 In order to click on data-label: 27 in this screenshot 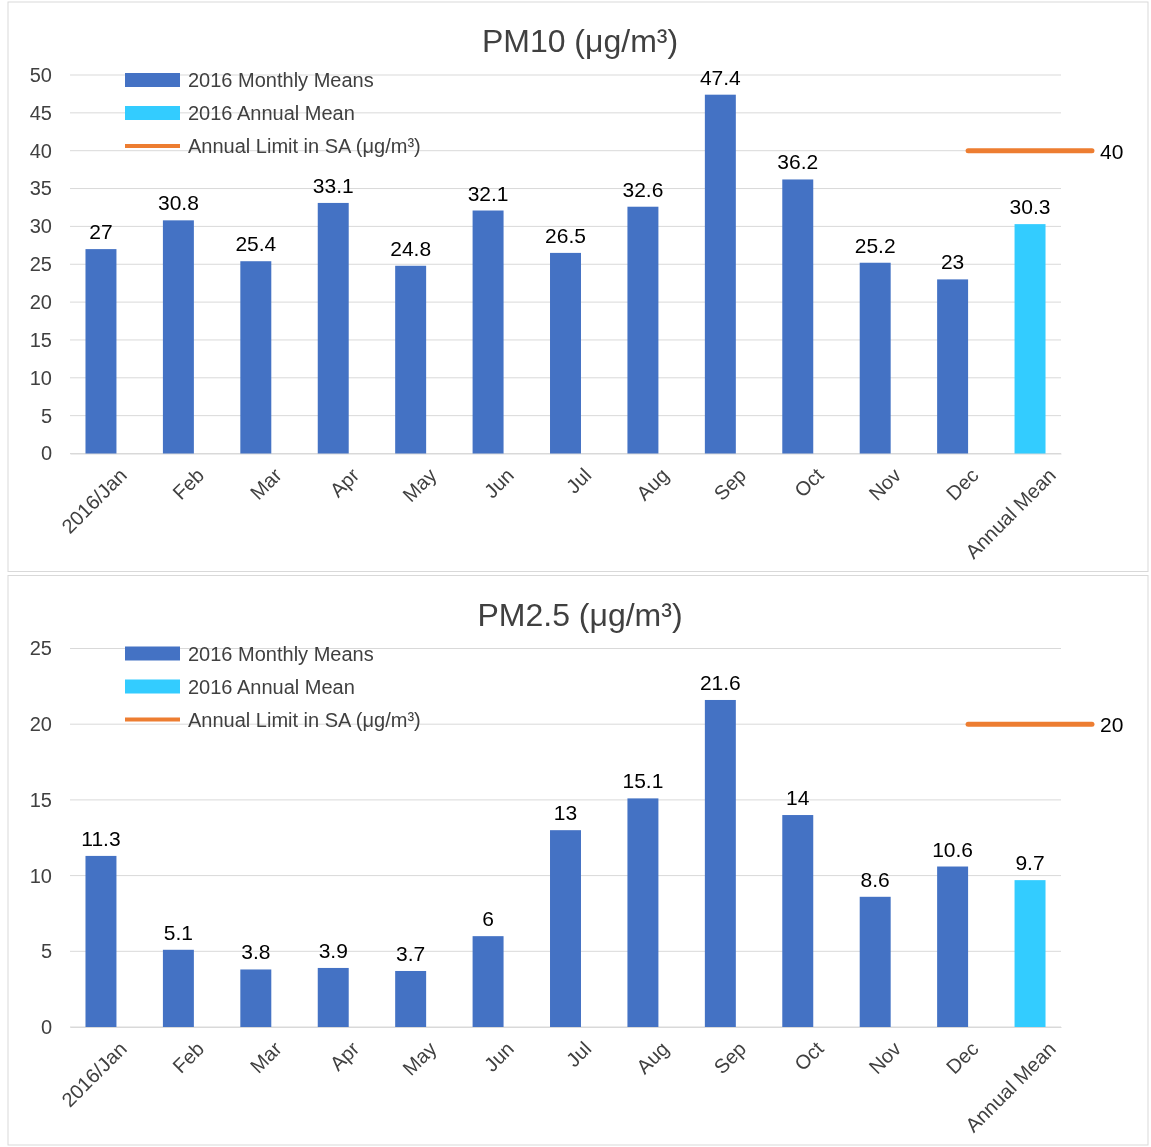, I will do `click(101, 232)`.